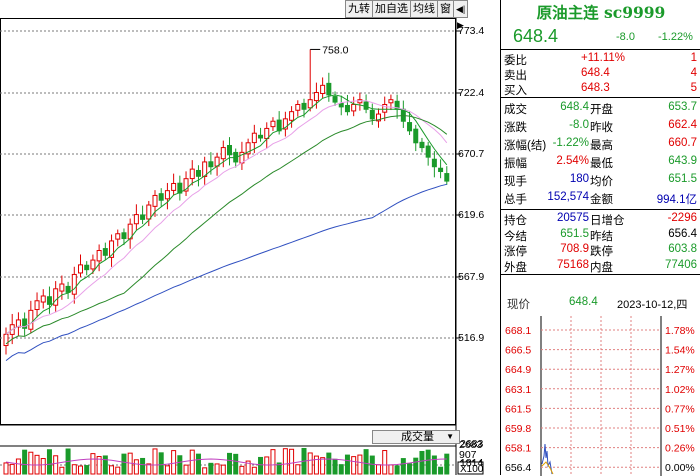  What do you see at coordinates (574, 107) in the screenshot?
I see `field-value: 648.4` at bounding box center [574, 107].